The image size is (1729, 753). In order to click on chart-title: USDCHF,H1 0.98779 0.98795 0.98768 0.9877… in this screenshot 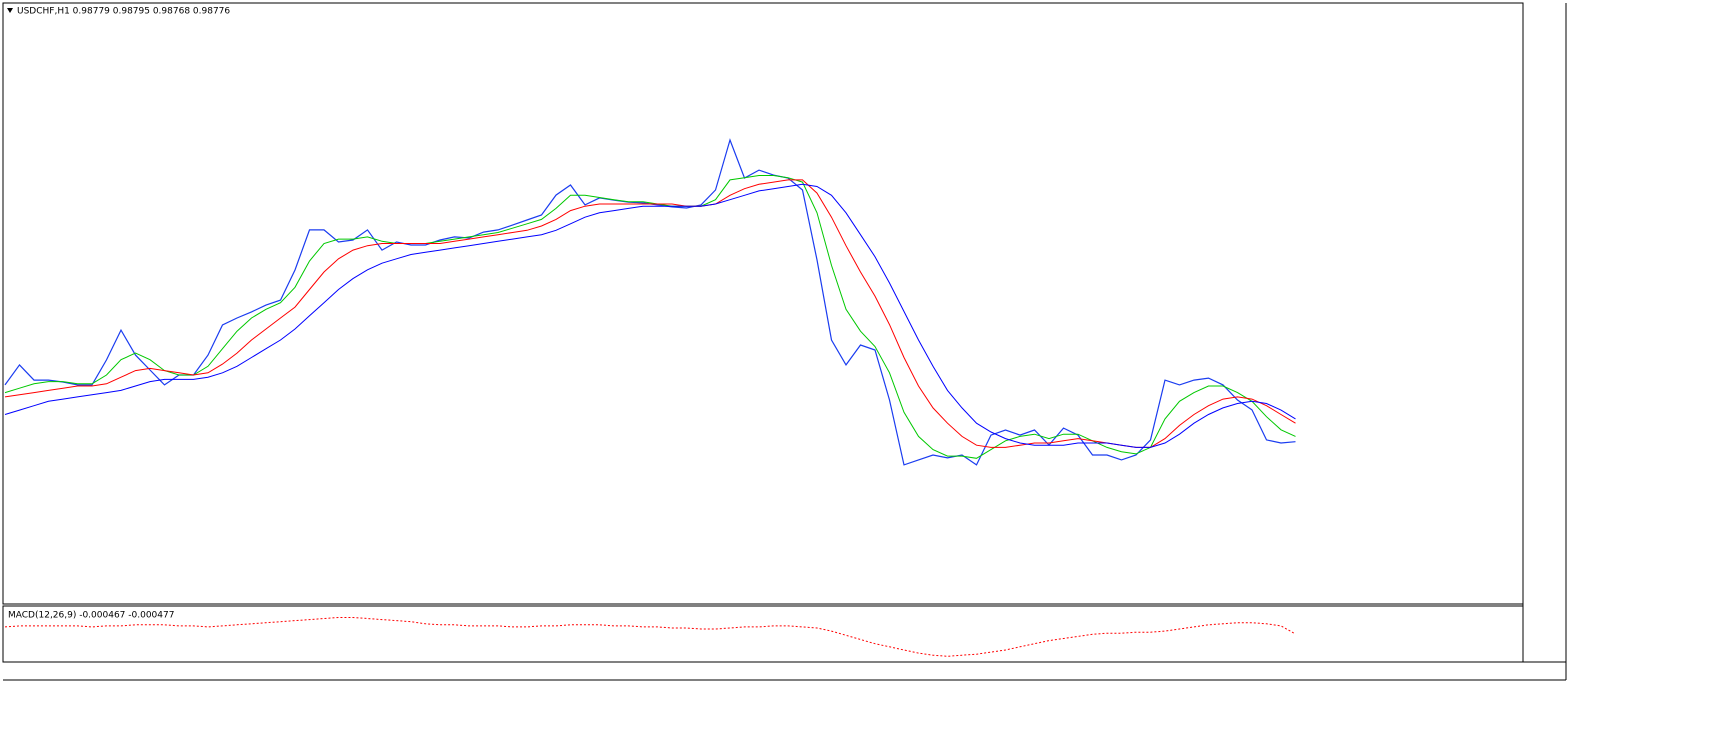, I will do `click(123, 12)`.